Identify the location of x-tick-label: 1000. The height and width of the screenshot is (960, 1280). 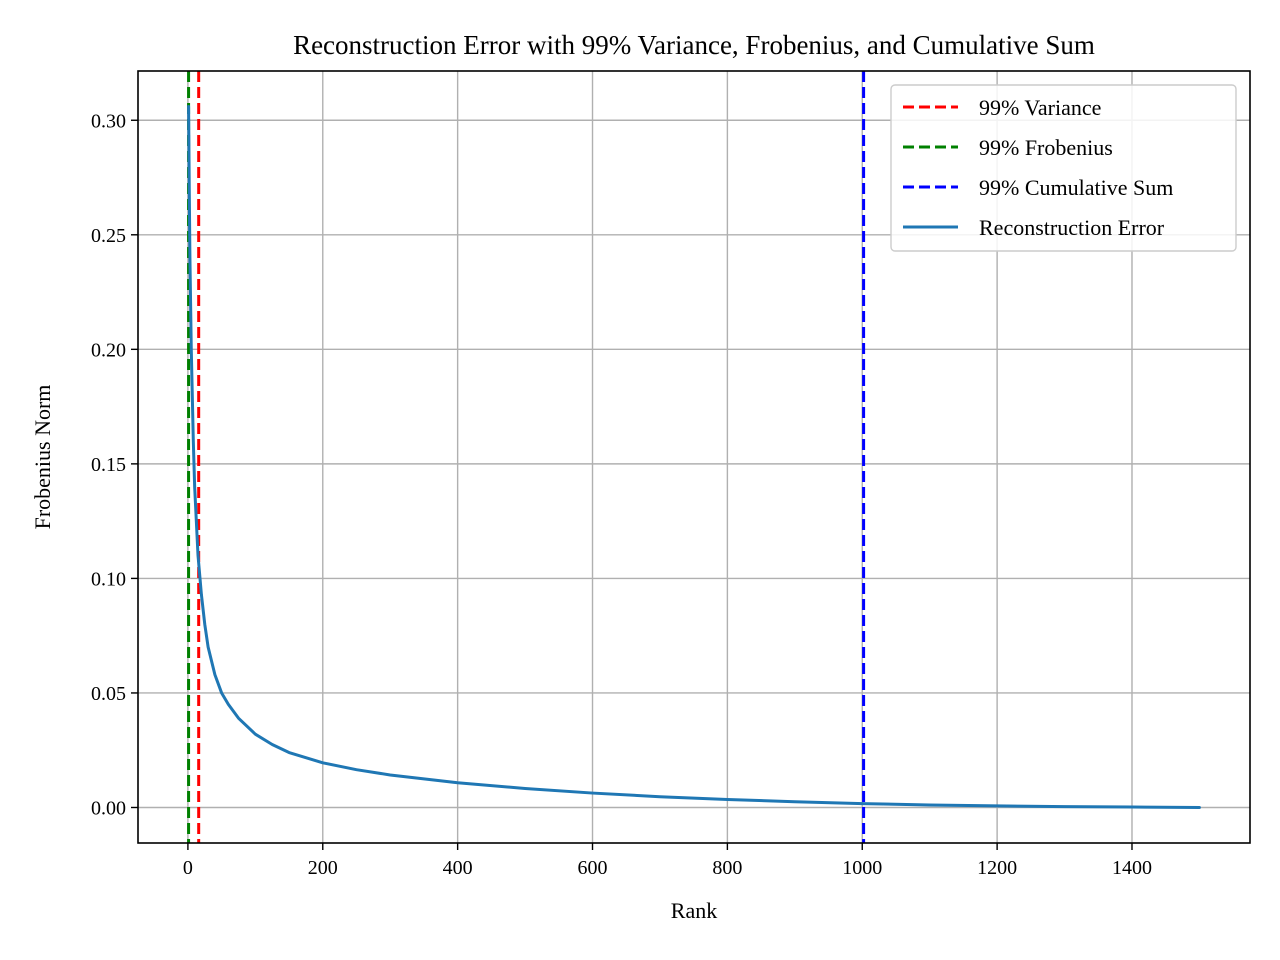
(862, 868).